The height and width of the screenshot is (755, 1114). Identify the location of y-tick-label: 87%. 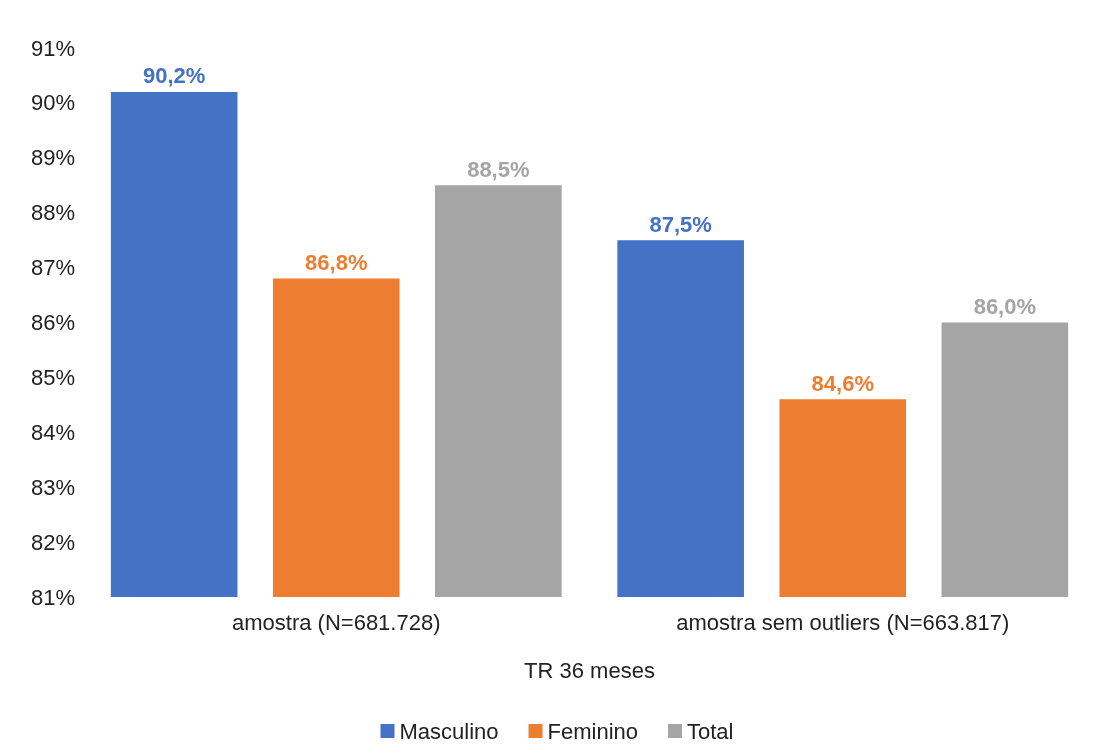
(52, 268).